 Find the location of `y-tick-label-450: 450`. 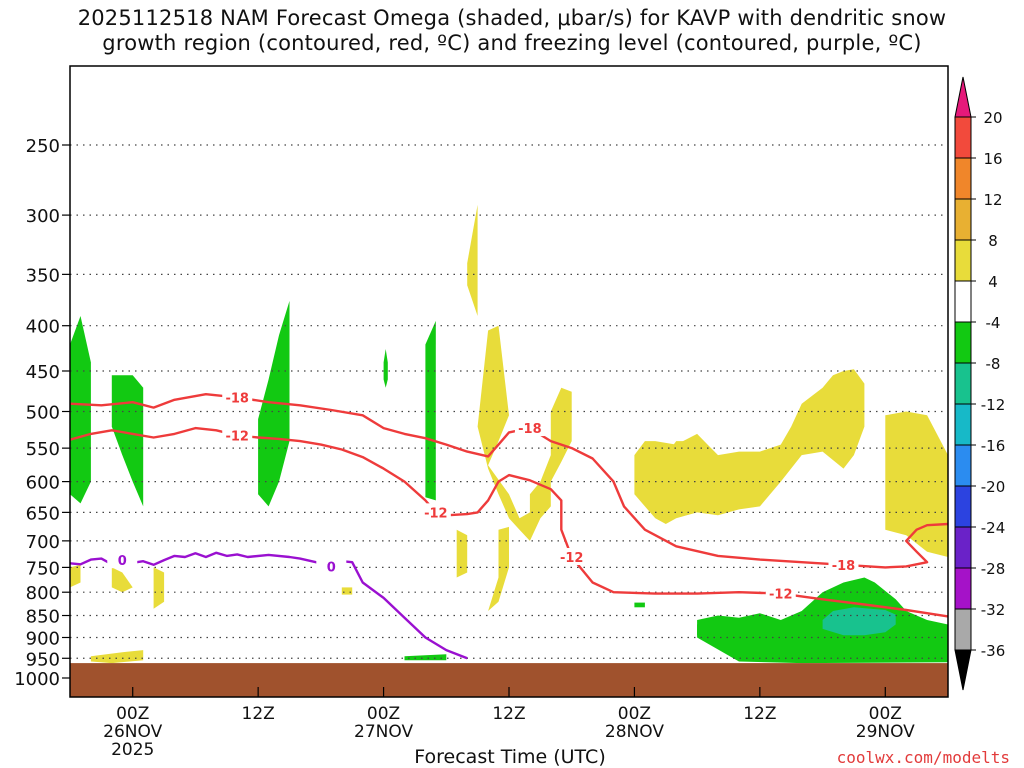

y-tick-label-450: 450 is located at coordinates (43, 372).